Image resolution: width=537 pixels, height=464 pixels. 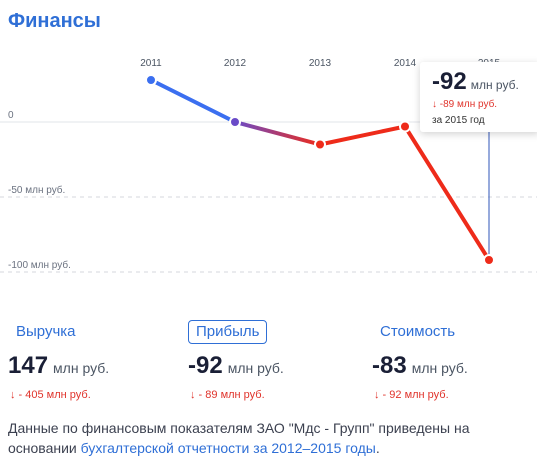 I want to click on tooltip-unit: млн руб., so click(x=494, y=85).